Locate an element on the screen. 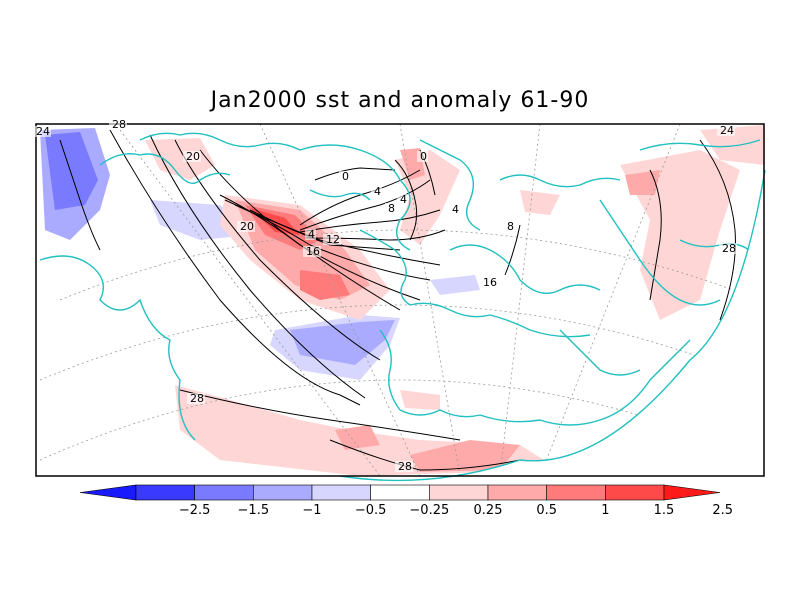 This screenshot has height=600, width=800. colorbar-tick-label: −0.25 is located at coordinates (429, 510).